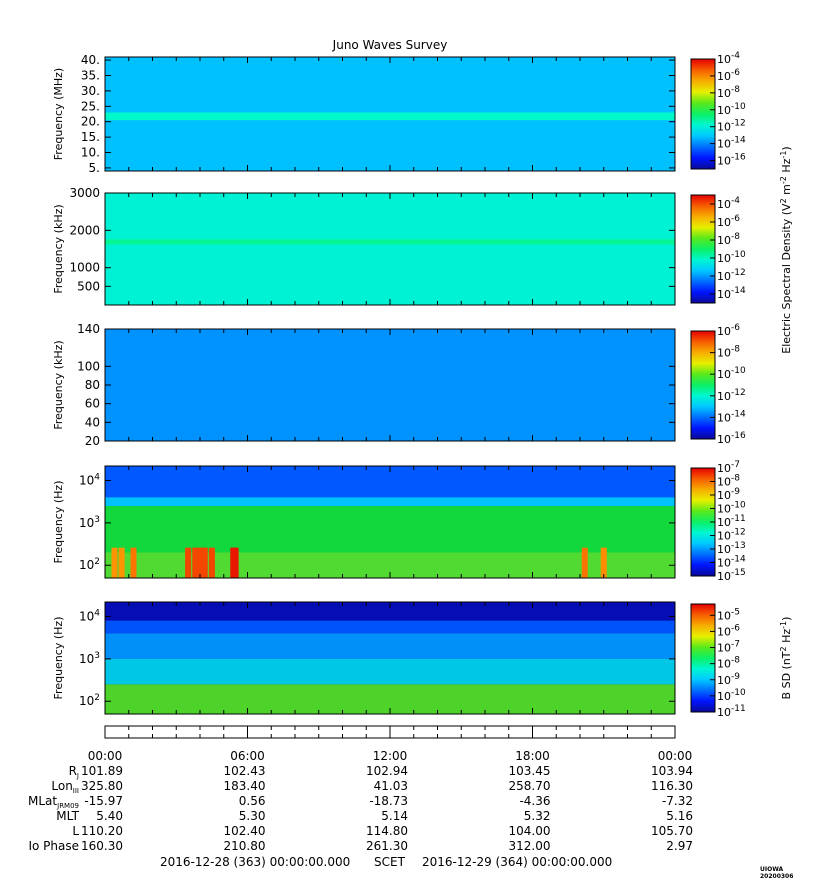 This screenshot has width=815, height=880. Describe the element at coordinates (245, 786) in the screenshot. I see `ephemeris-value: 183.40` at that location.